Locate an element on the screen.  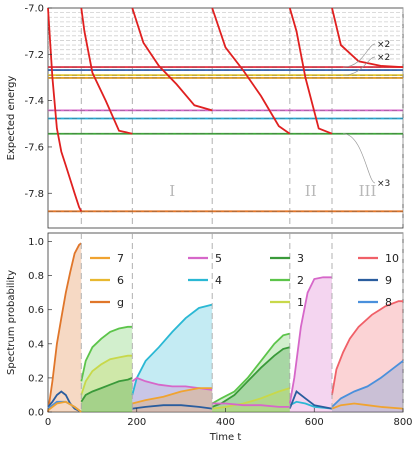
region-label: I is located at coordinates (172, 191).